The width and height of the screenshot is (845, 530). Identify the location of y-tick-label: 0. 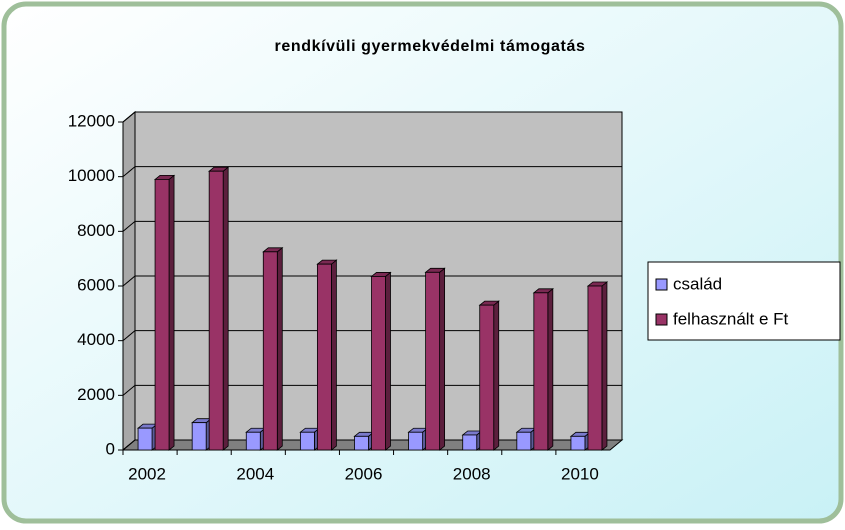
(110, 448).